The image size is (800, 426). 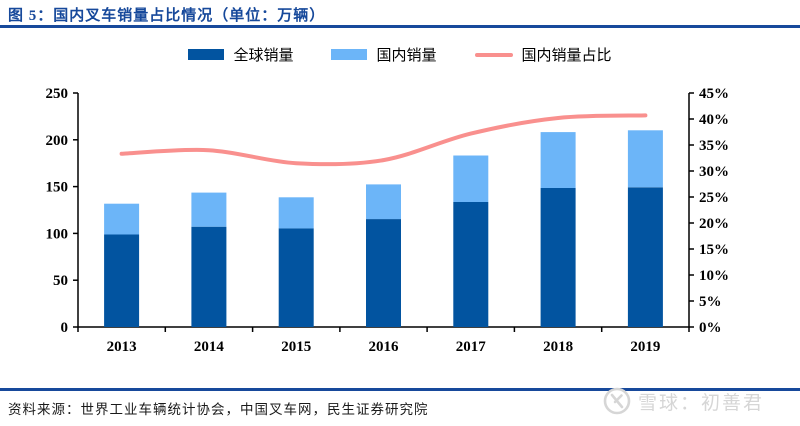 I want to click on x-axis-category-label: 2017, so click(x=471, y=347).